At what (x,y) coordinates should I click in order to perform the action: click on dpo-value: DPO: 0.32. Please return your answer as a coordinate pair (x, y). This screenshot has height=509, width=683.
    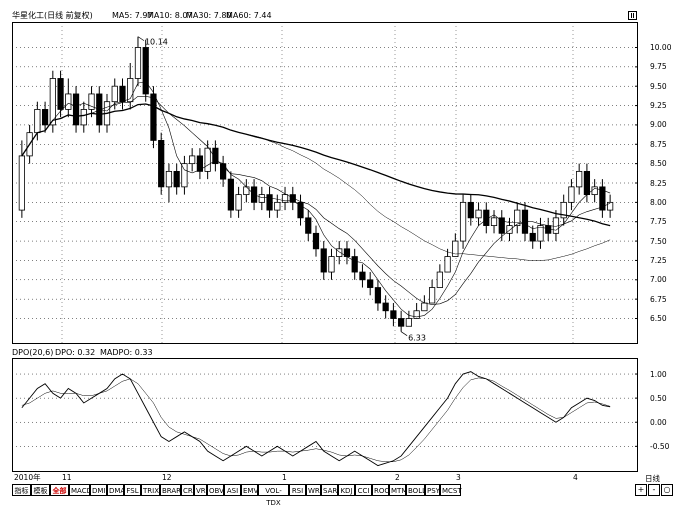
    Looking at the image, I should click on (75, 352).